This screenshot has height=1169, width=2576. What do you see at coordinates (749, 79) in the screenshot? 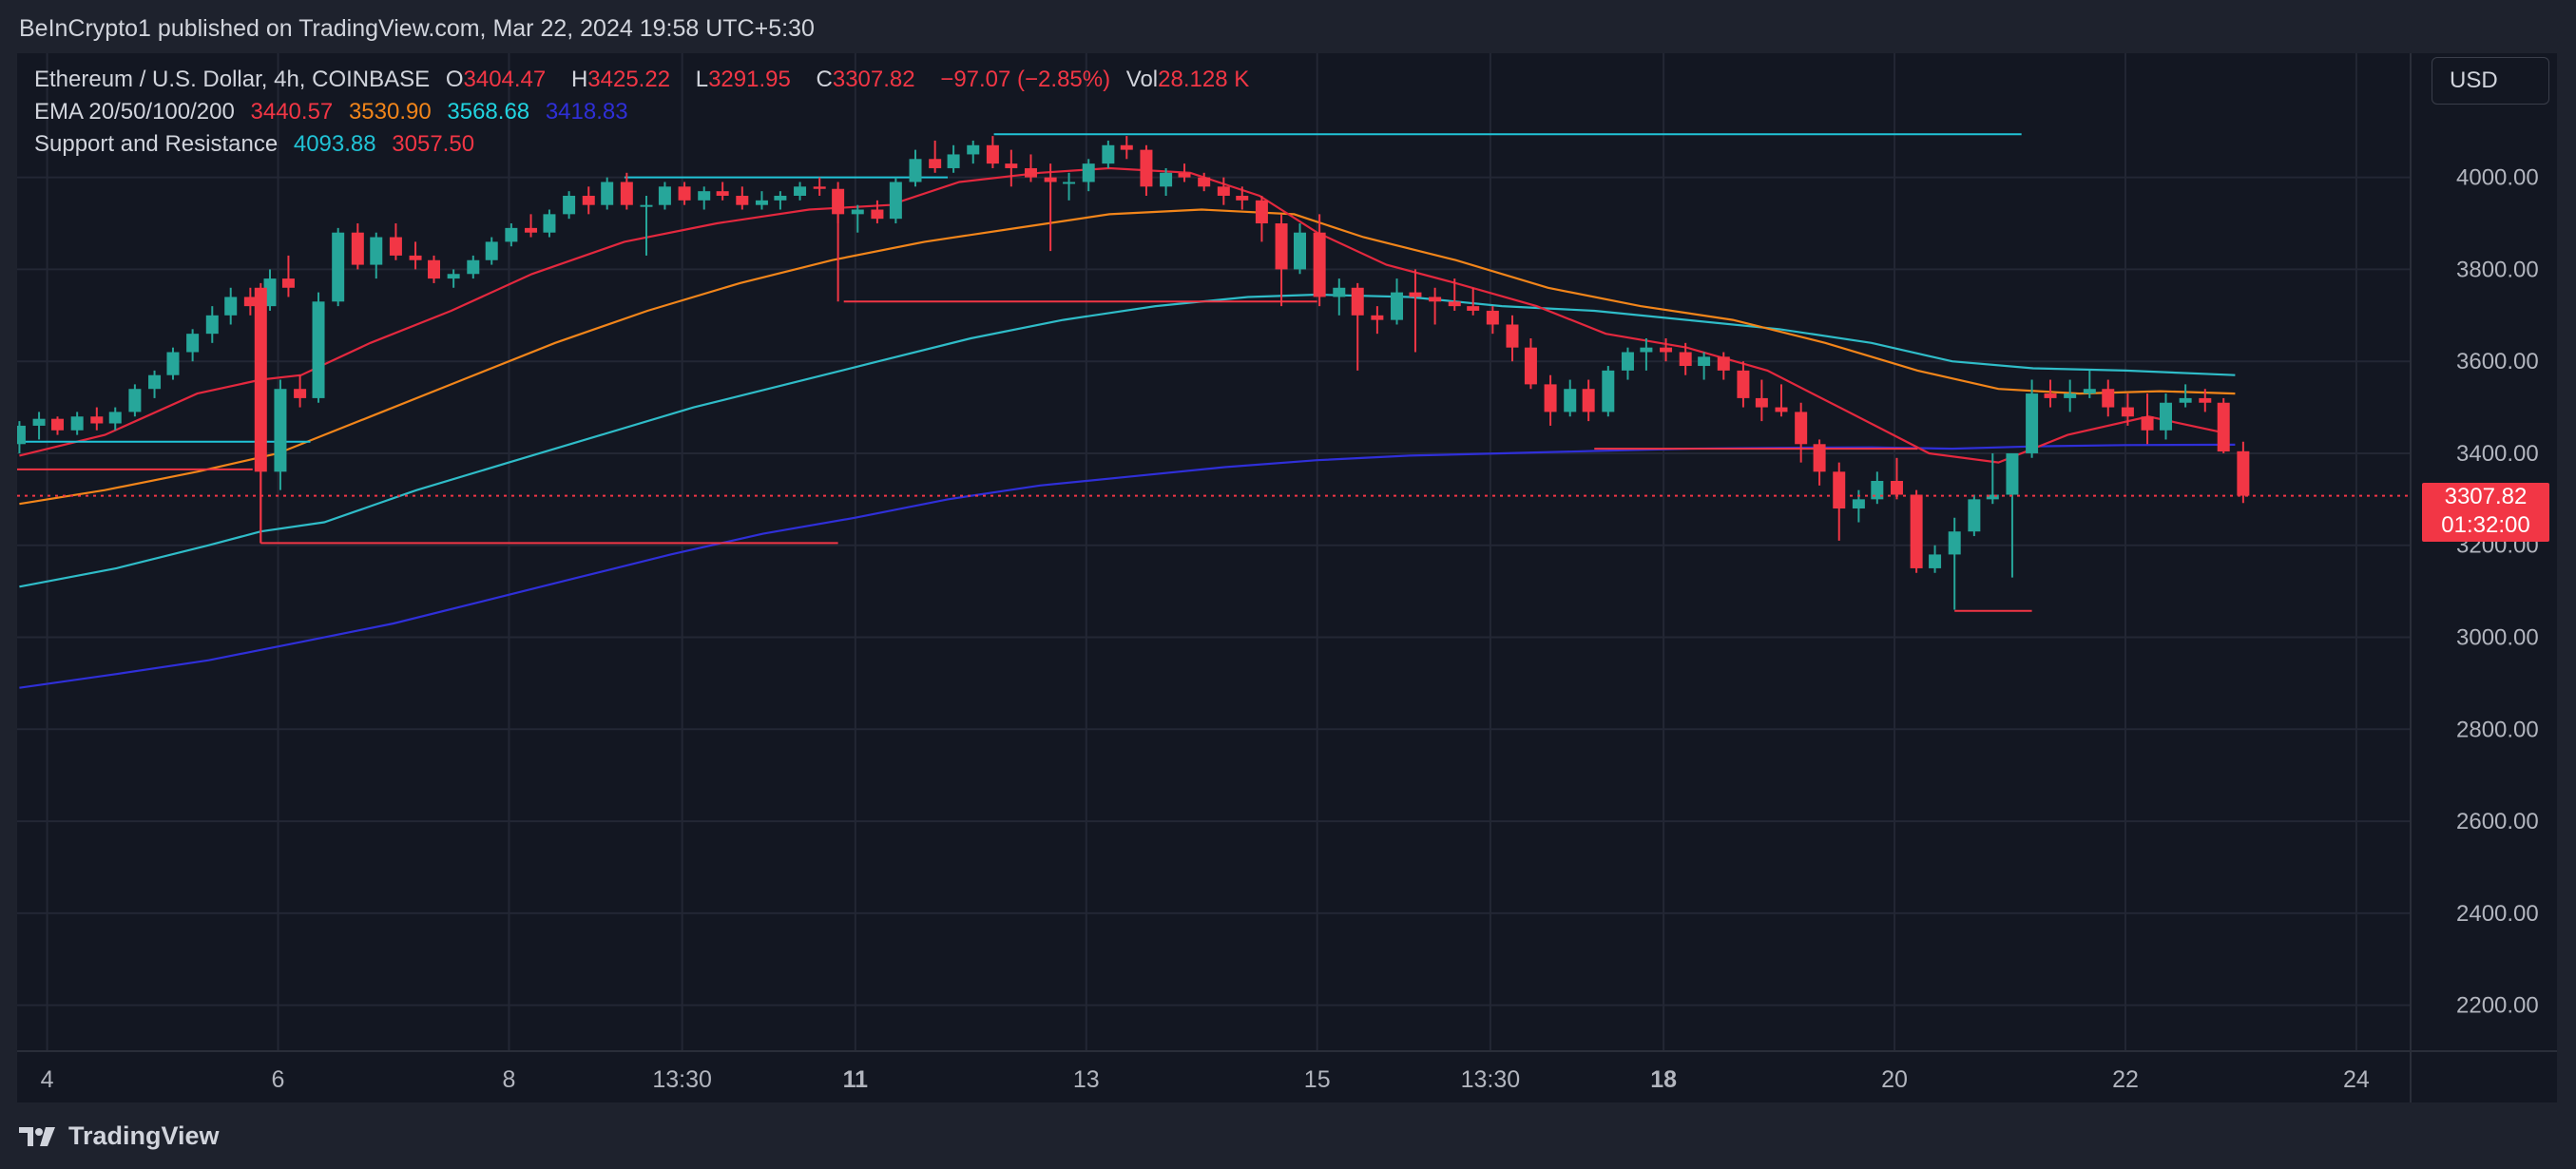
I see `low-value: 3291.95` at bounding box center [749, 79].